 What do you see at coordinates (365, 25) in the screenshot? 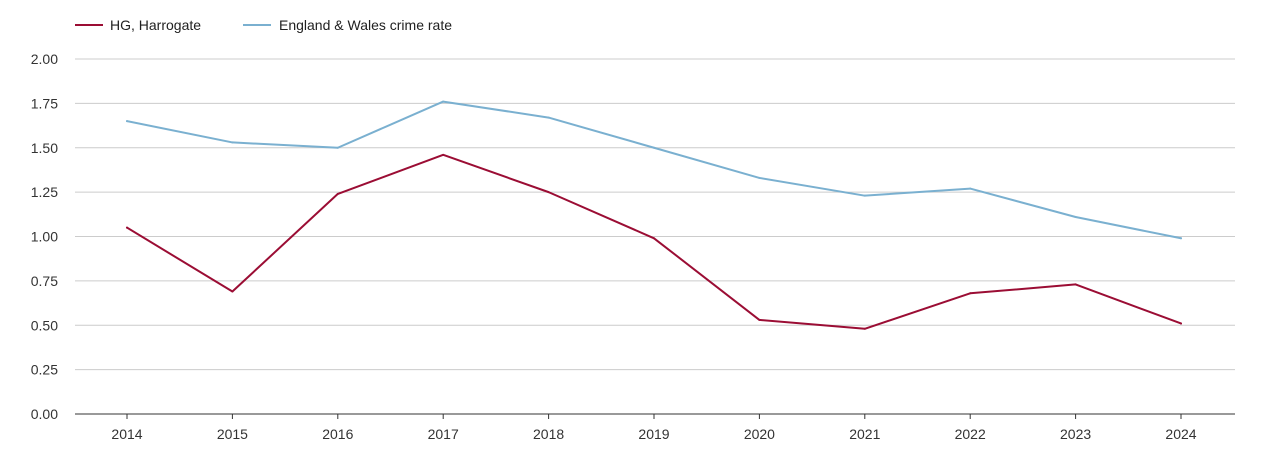
I see `legend-label-england-wales: England & Wales crime rate` at bounding box center [365, 25].